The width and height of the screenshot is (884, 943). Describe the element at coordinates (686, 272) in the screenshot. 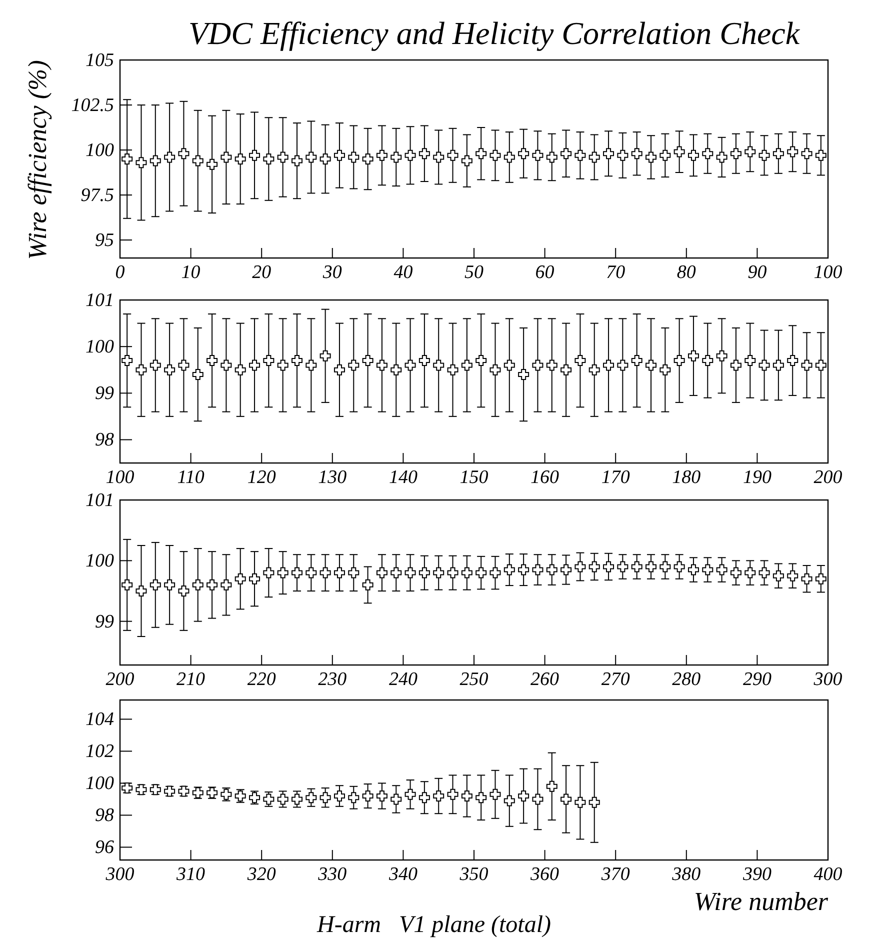

I see `x-tick-label: 80` at that location.